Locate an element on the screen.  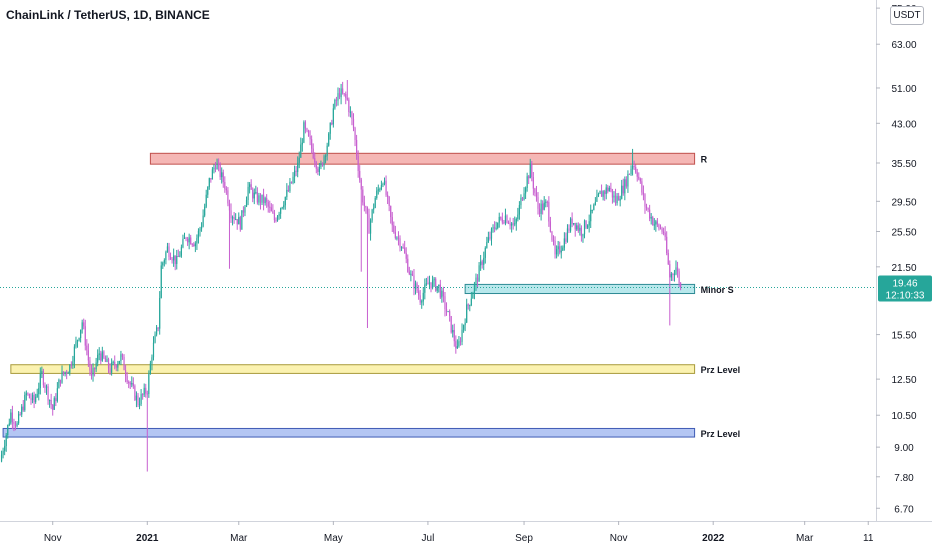
time-axis: Nov 2021 Mar May Jul Sep Nov 2022 Mar 11 is located at coordinates (459, 532).